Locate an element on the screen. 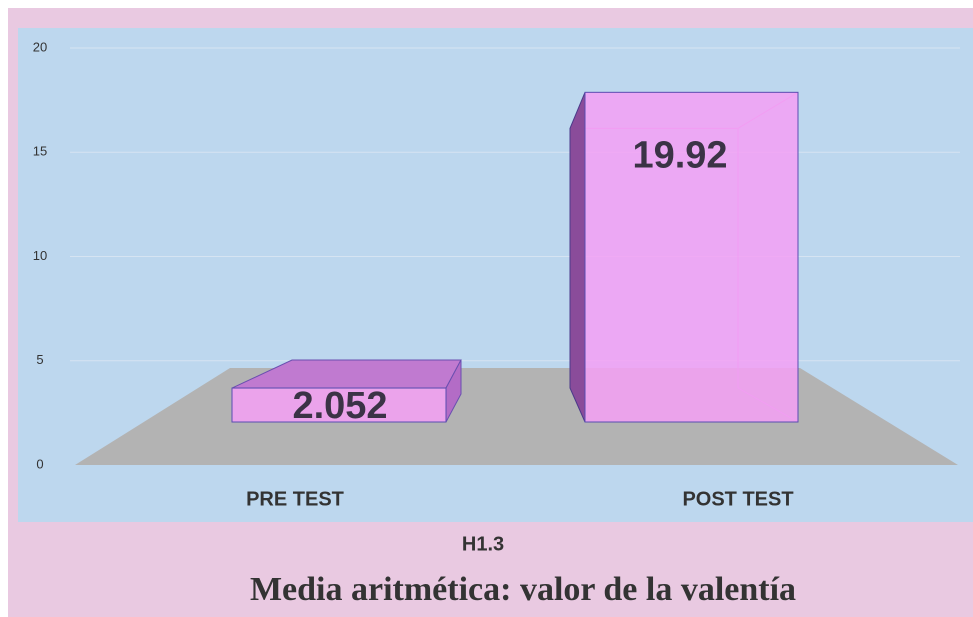 The image size is (973, 617). y-tick-label: 20 is located at coordinates (40, 46).